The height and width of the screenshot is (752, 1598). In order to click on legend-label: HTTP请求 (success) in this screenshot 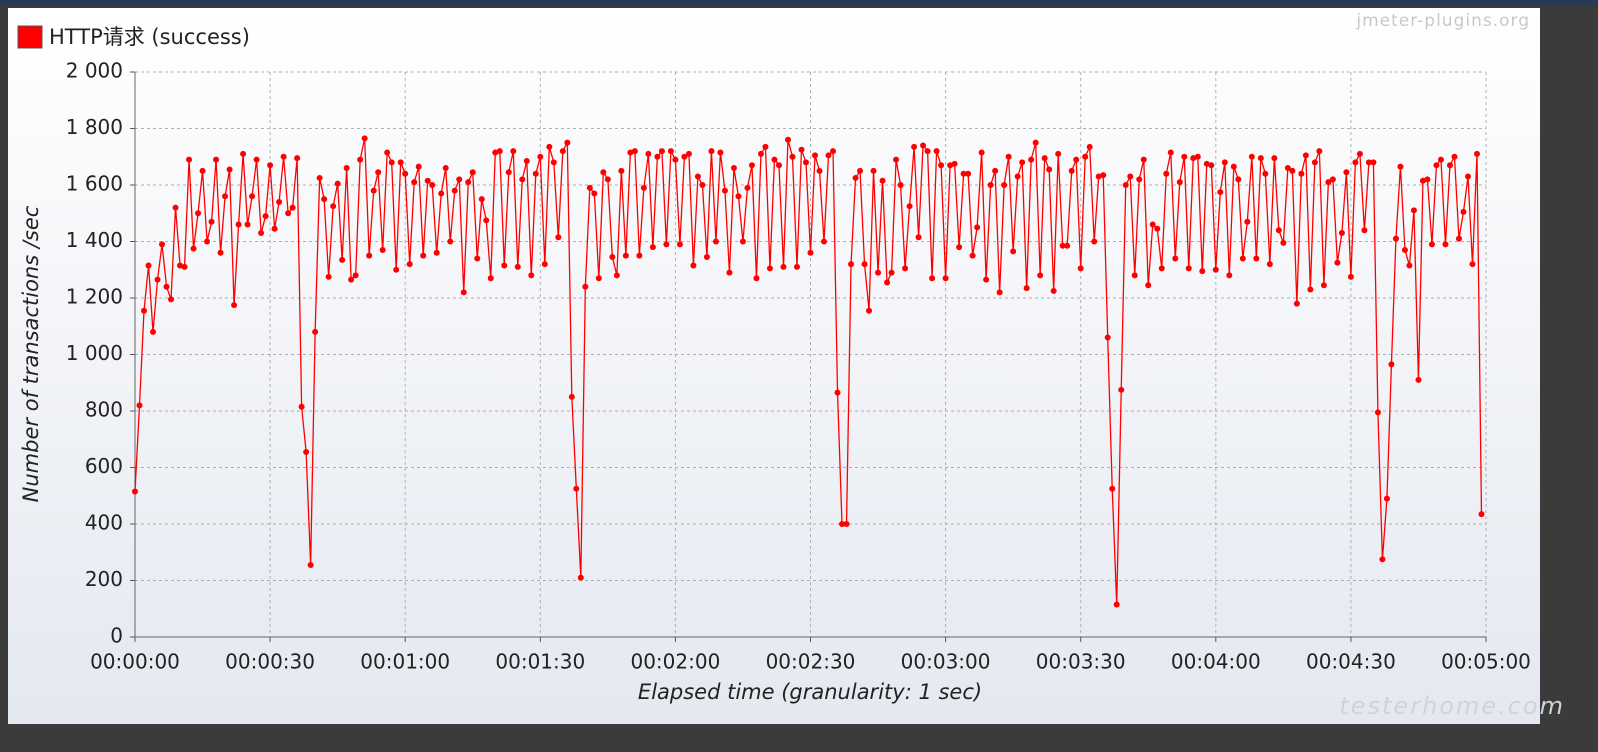, I will do `click(149, 37)`.